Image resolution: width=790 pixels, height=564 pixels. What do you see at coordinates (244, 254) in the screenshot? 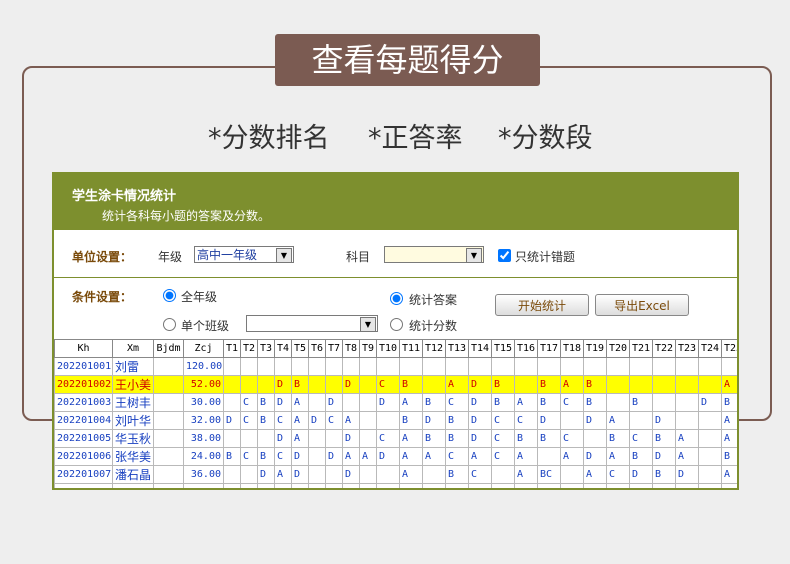
I see `grade-select: 高中一年级 ▼` at bounding box center [244, 254].